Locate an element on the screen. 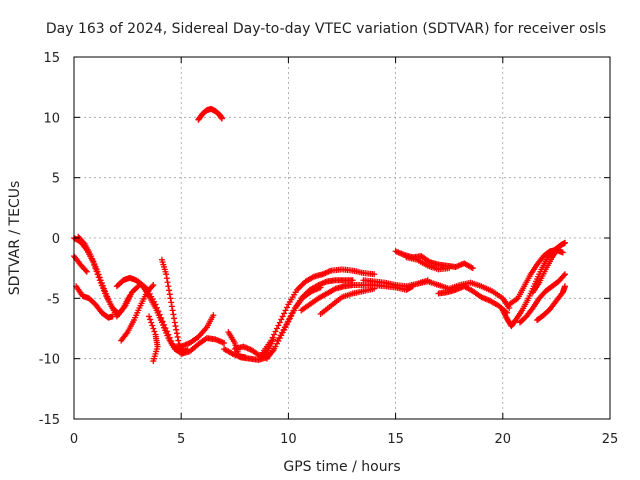  y-tick-label-10: 10 is located at coordinates (51, 118).